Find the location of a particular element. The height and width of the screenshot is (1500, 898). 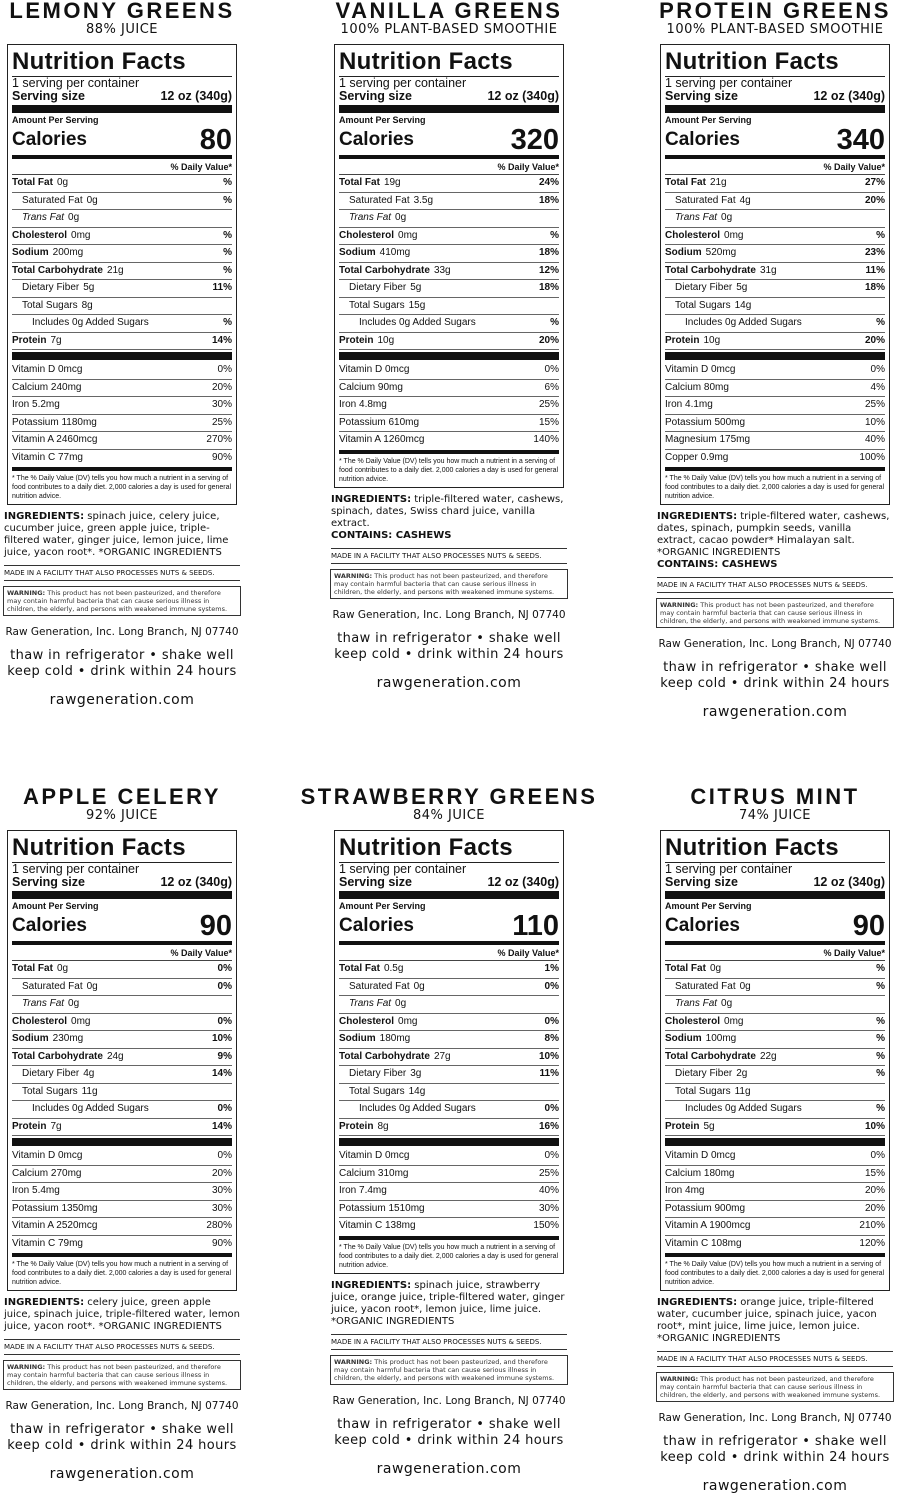

nutrient-amount: 4g is located at coordinates (745, 200).